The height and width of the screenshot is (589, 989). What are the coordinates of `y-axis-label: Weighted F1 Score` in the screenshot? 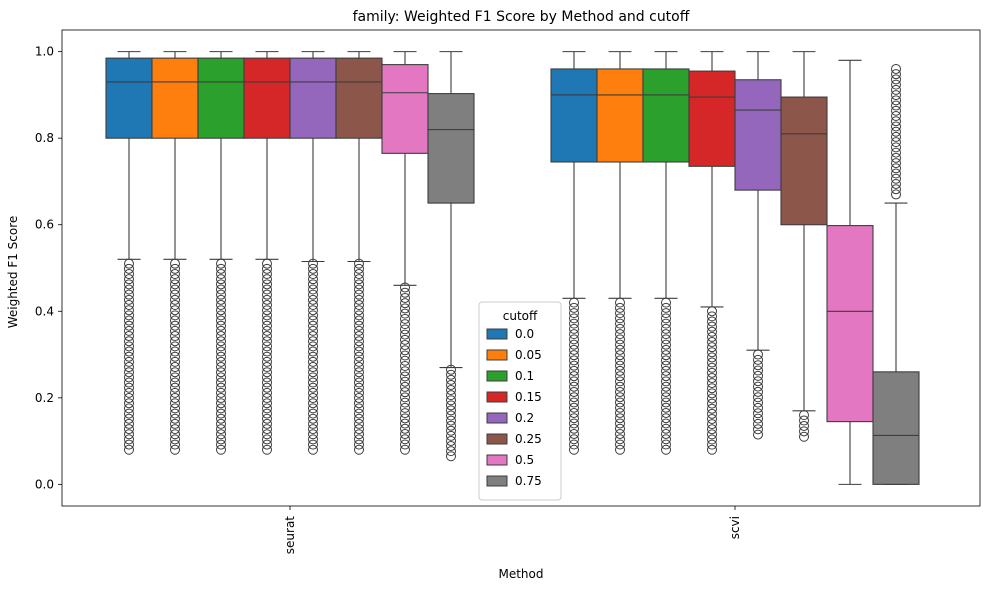 It's located at (13, 272).